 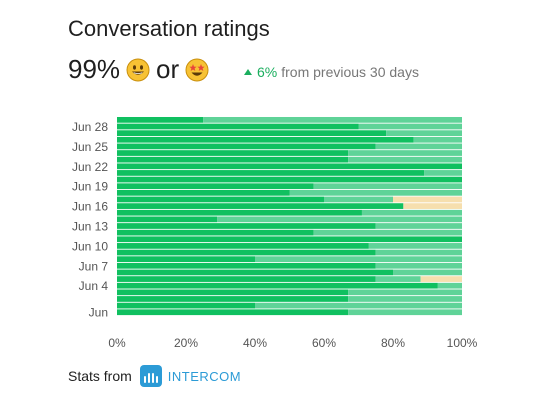 What do you see at coordinates (255, 343) in the screenshot?
I see `x-tick-label: 40%` at bounding box center [255, 343].